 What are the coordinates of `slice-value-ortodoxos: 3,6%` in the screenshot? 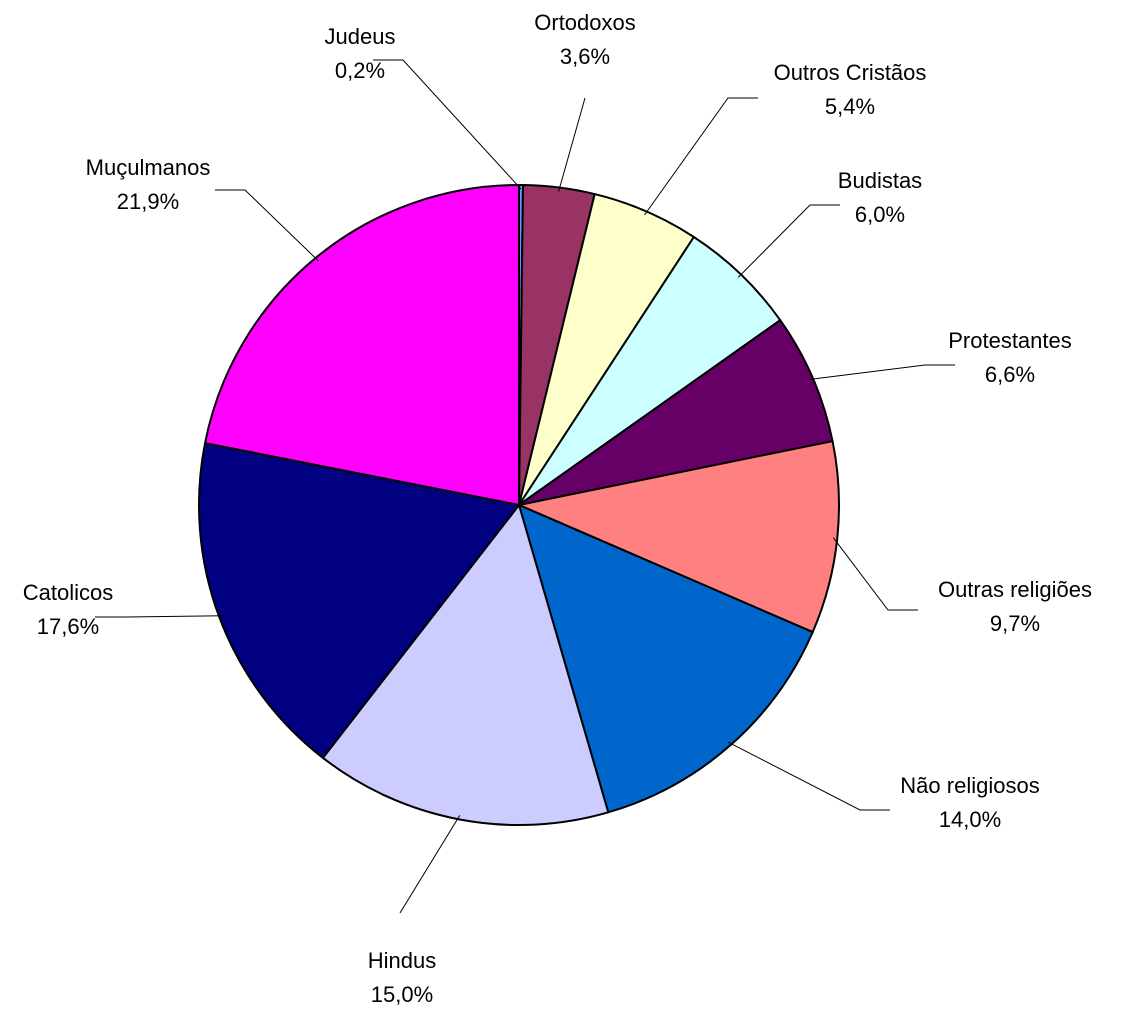 It's located at (585, 56).